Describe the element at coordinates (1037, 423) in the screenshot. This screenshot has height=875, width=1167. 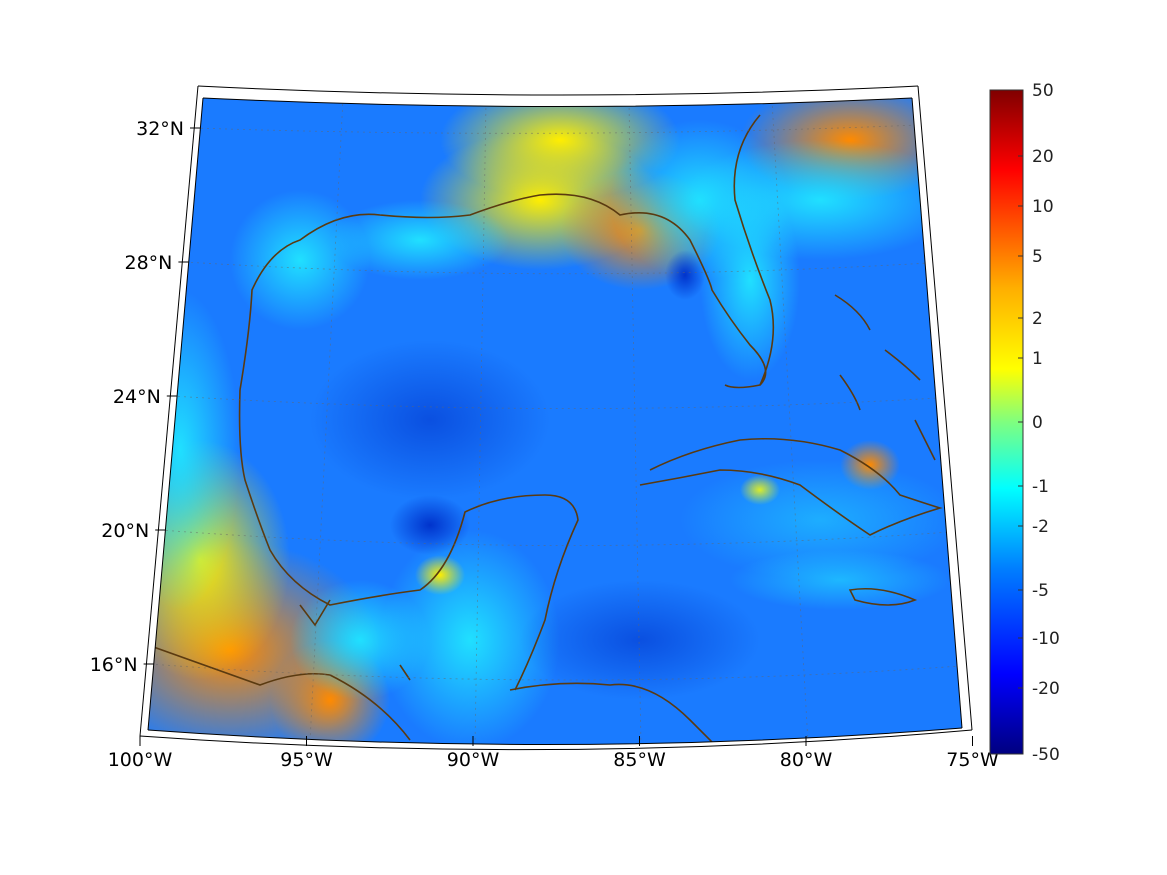
I see `colorbar-tick-label: 0` at that location.